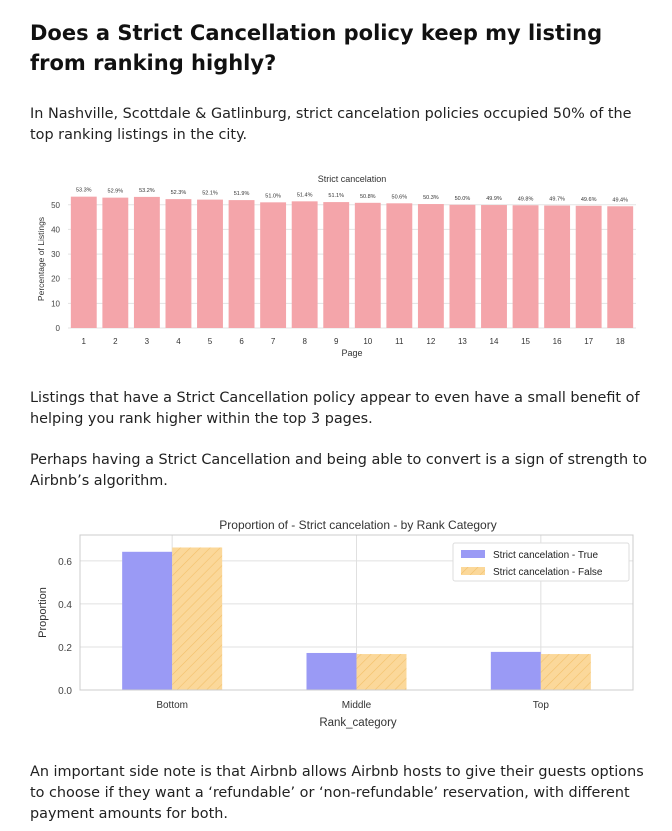 The image size is (672, 831). What do you see at coordinates (305, 195) in the screenshot?
I see `data-label: 51.4%` at bounding box center [305, 195].